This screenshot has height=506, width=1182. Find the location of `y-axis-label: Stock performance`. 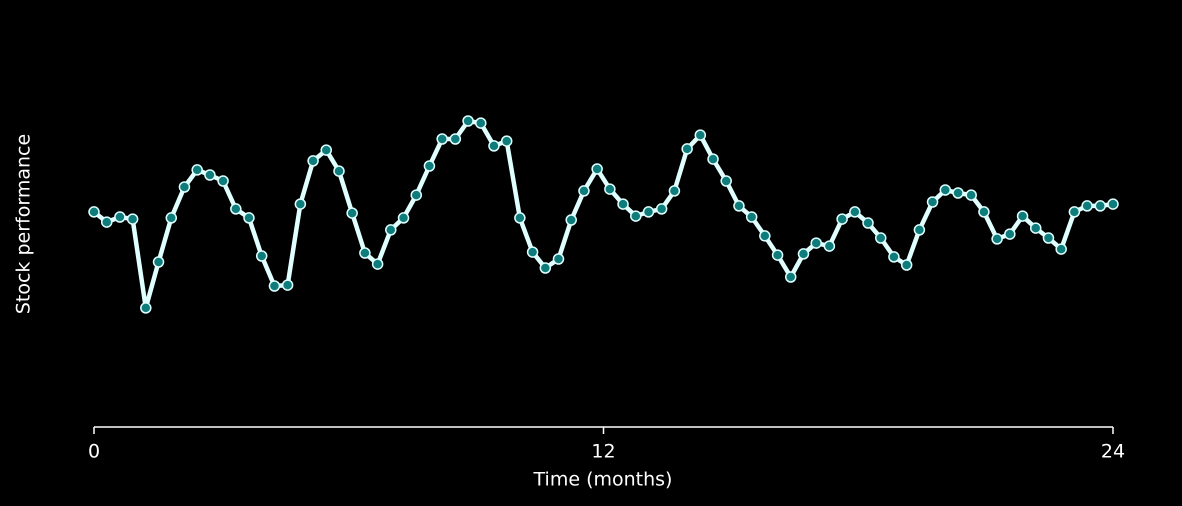

y-axis-label: Stock performance is located at coordinates (24, 224).